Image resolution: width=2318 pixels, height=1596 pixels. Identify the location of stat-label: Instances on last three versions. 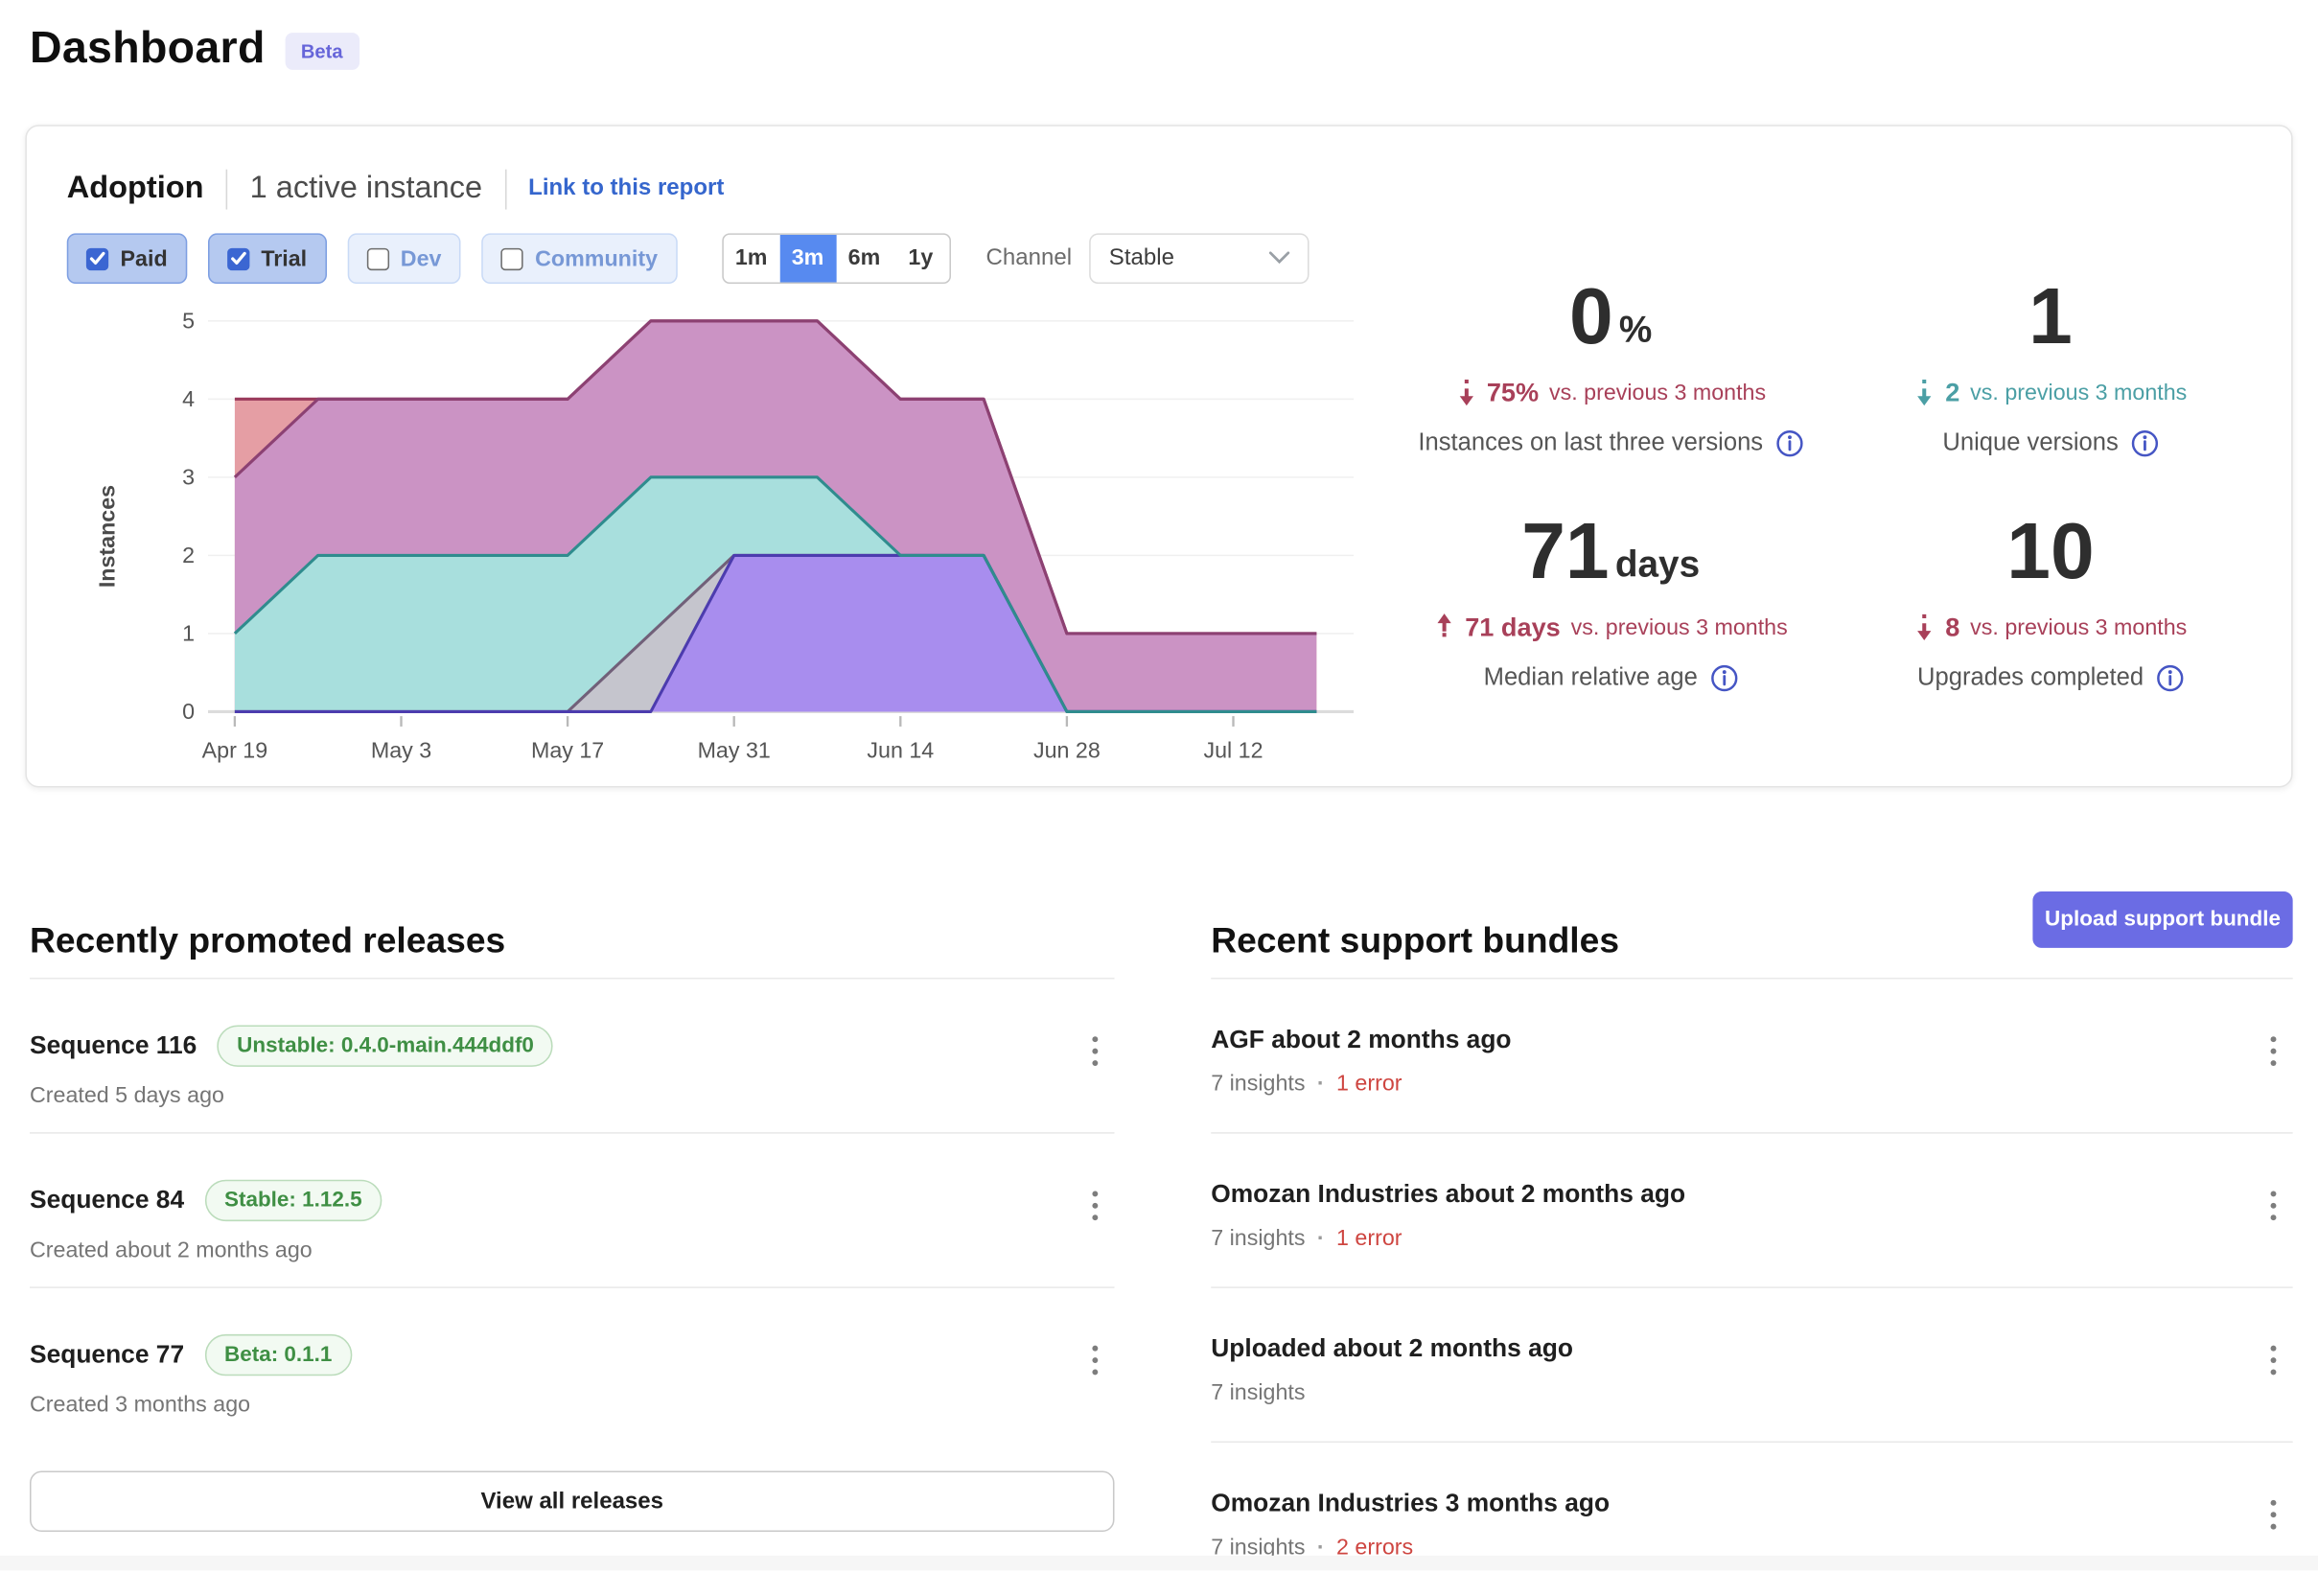
(1610, 443).